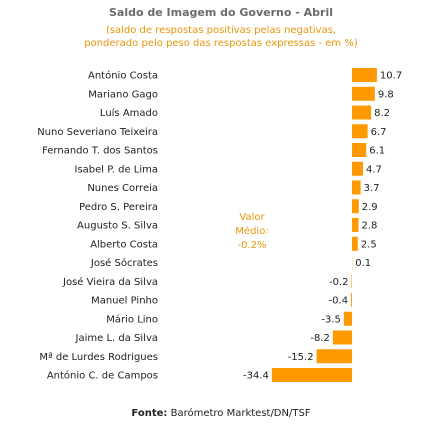  Describe the element at coordinates (363, 263) in the screenshot. I see `value-label: 0.1` at that location.